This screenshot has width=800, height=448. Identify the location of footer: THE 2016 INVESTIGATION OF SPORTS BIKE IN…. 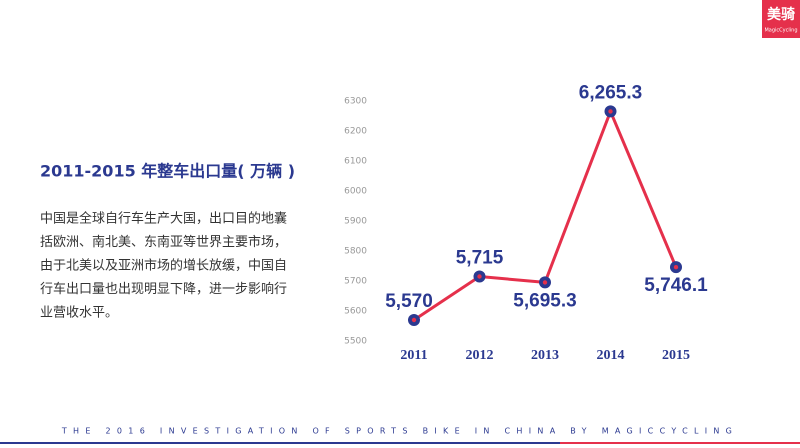
(399, 431).